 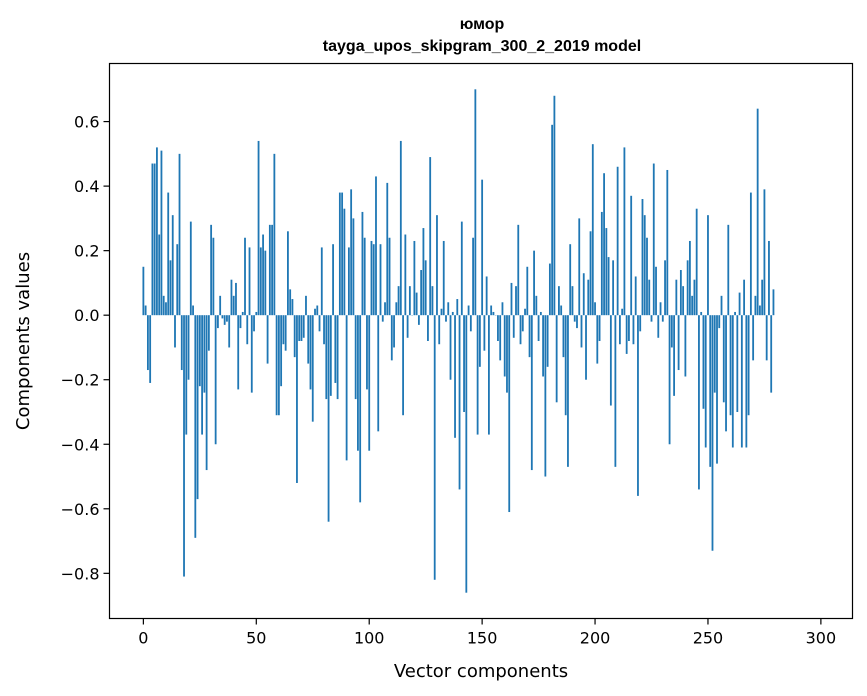 I want to click on x-tick-label: 100, so click(x=369, y=638).